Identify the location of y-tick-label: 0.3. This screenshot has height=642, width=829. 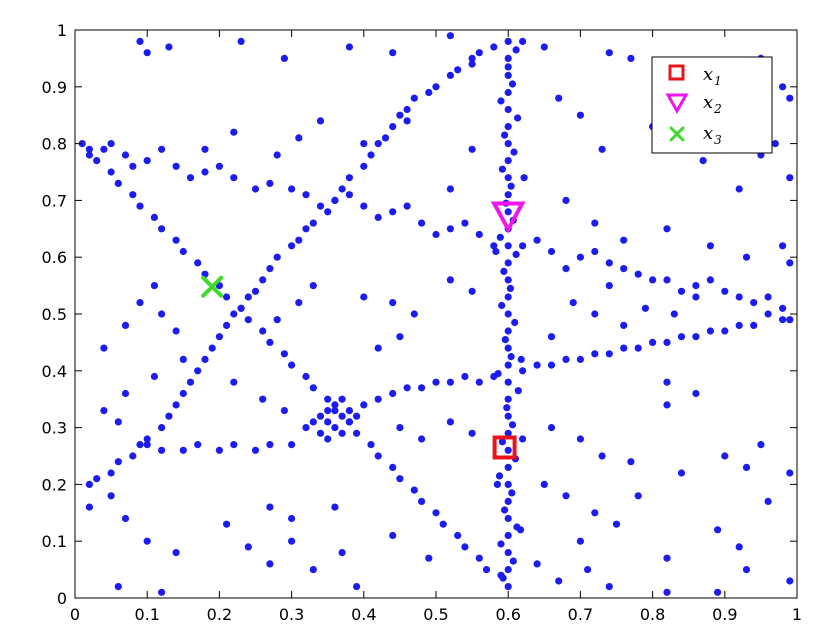
(54, 428).